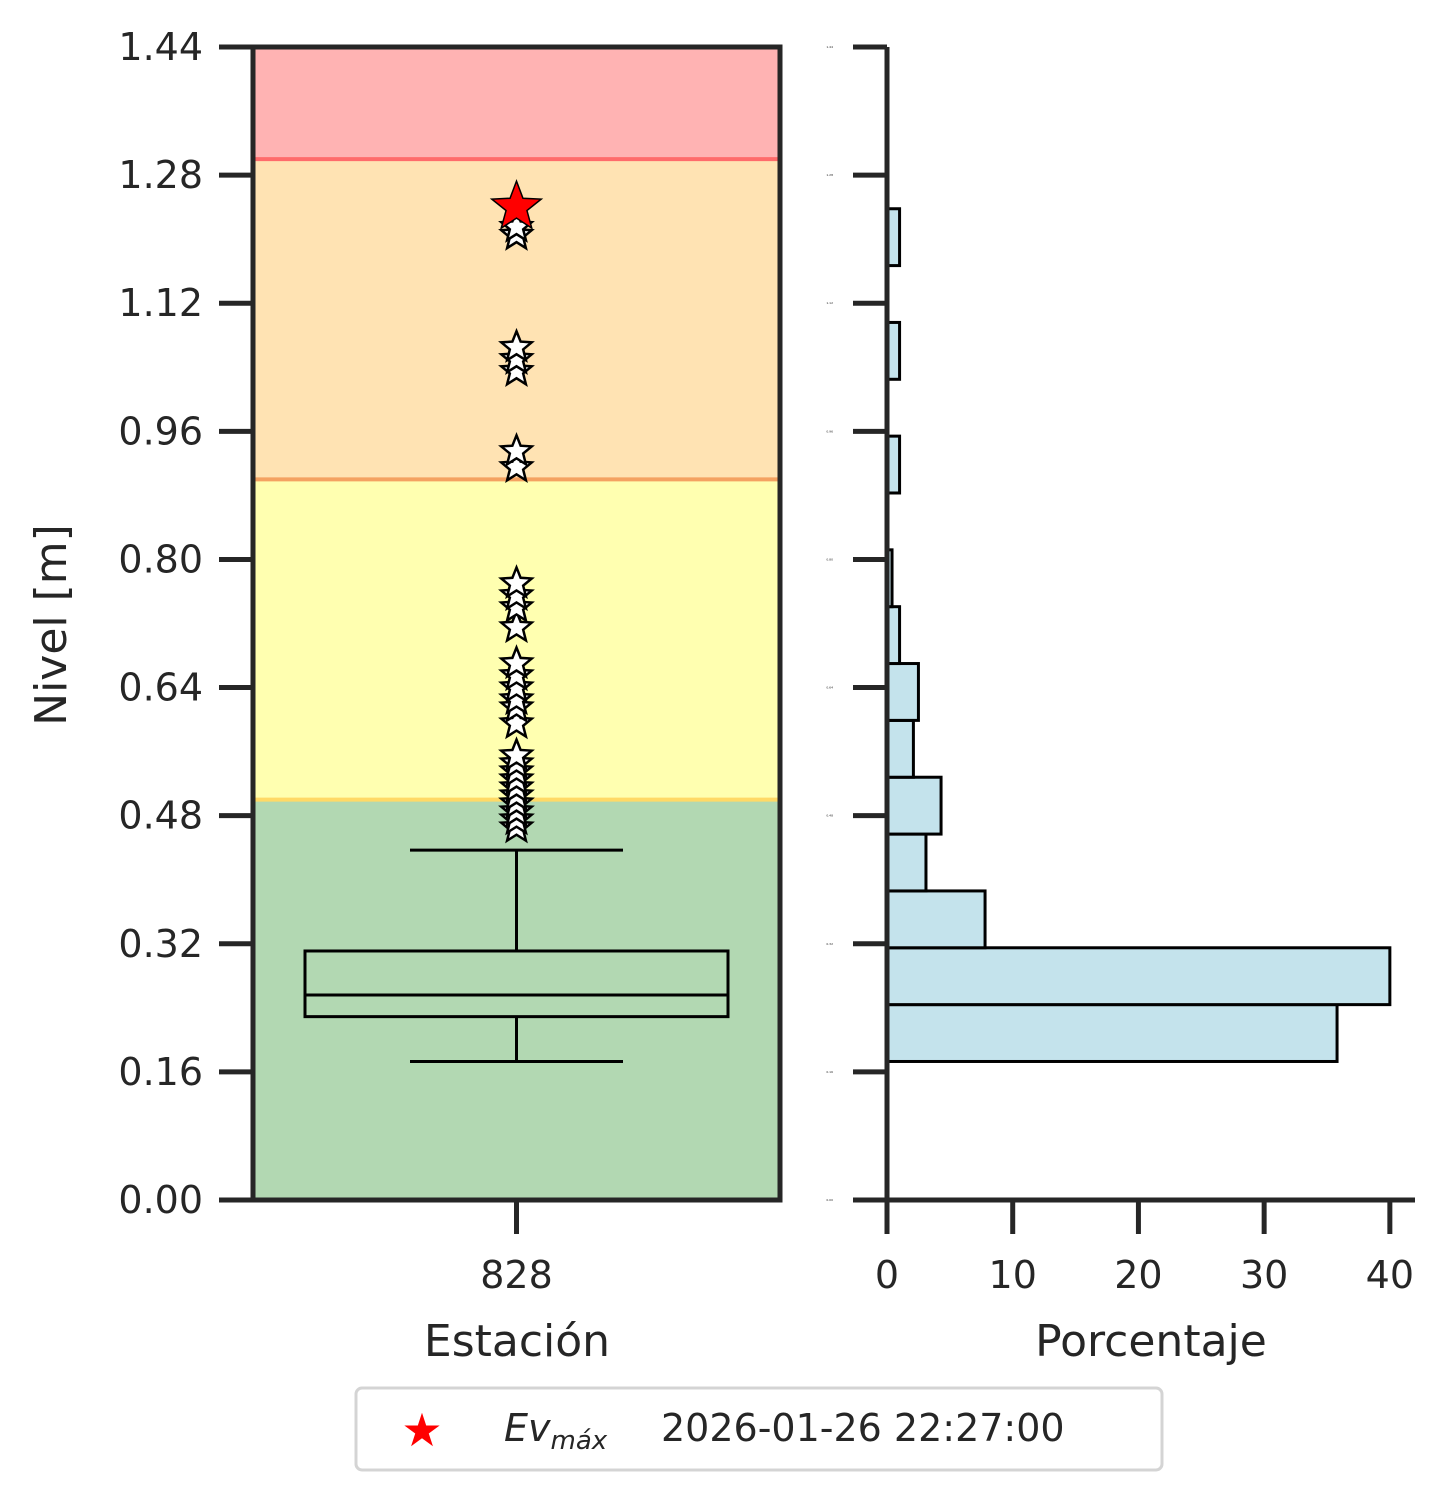  I want to click on histogram-y-tick-label: 0.96, so click(829, 431).